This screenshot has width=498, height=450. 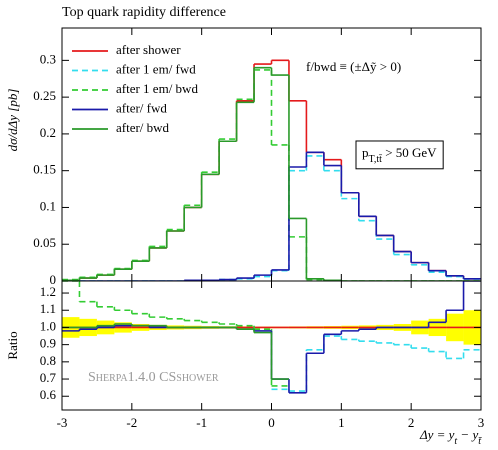 What do you see at coordinates (131, 422) in the screenshot?
I see `x-tick-label: -2` at bounding box center [131, 422].